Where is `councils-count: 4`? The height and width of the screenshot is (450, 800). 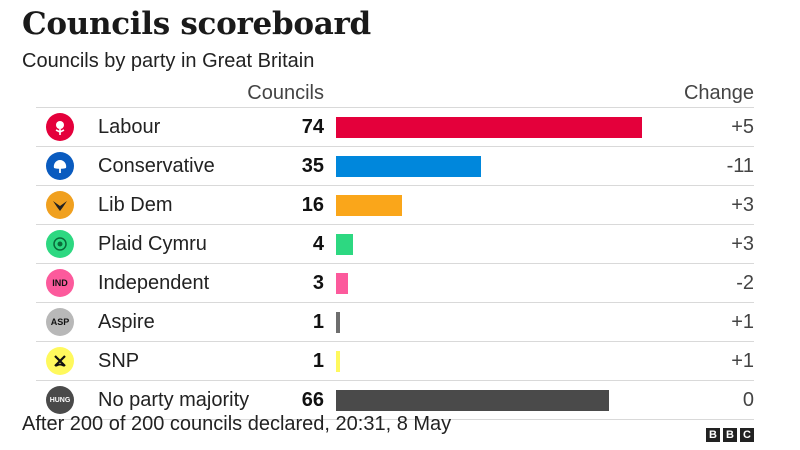 councils-count: 4 is located at coordinates (318, 244).